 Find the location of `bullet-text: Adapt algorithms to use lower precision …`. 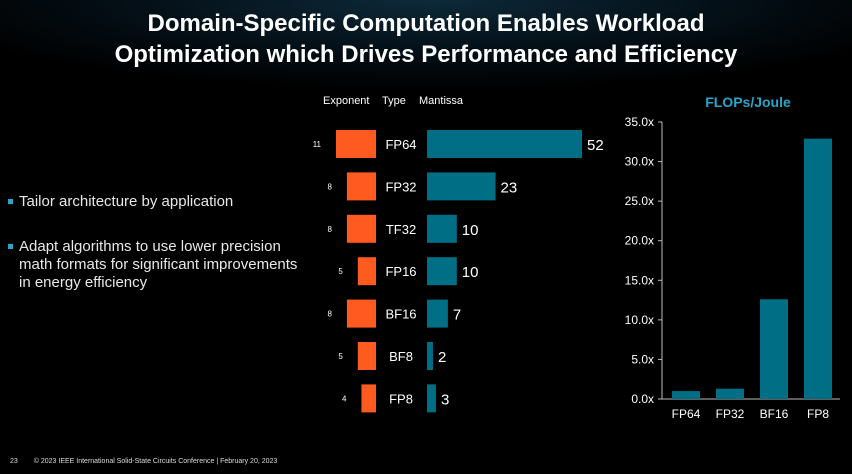

bullet-text: Adapt algorithms to use lower precision … is located at coordinates (158, 264).